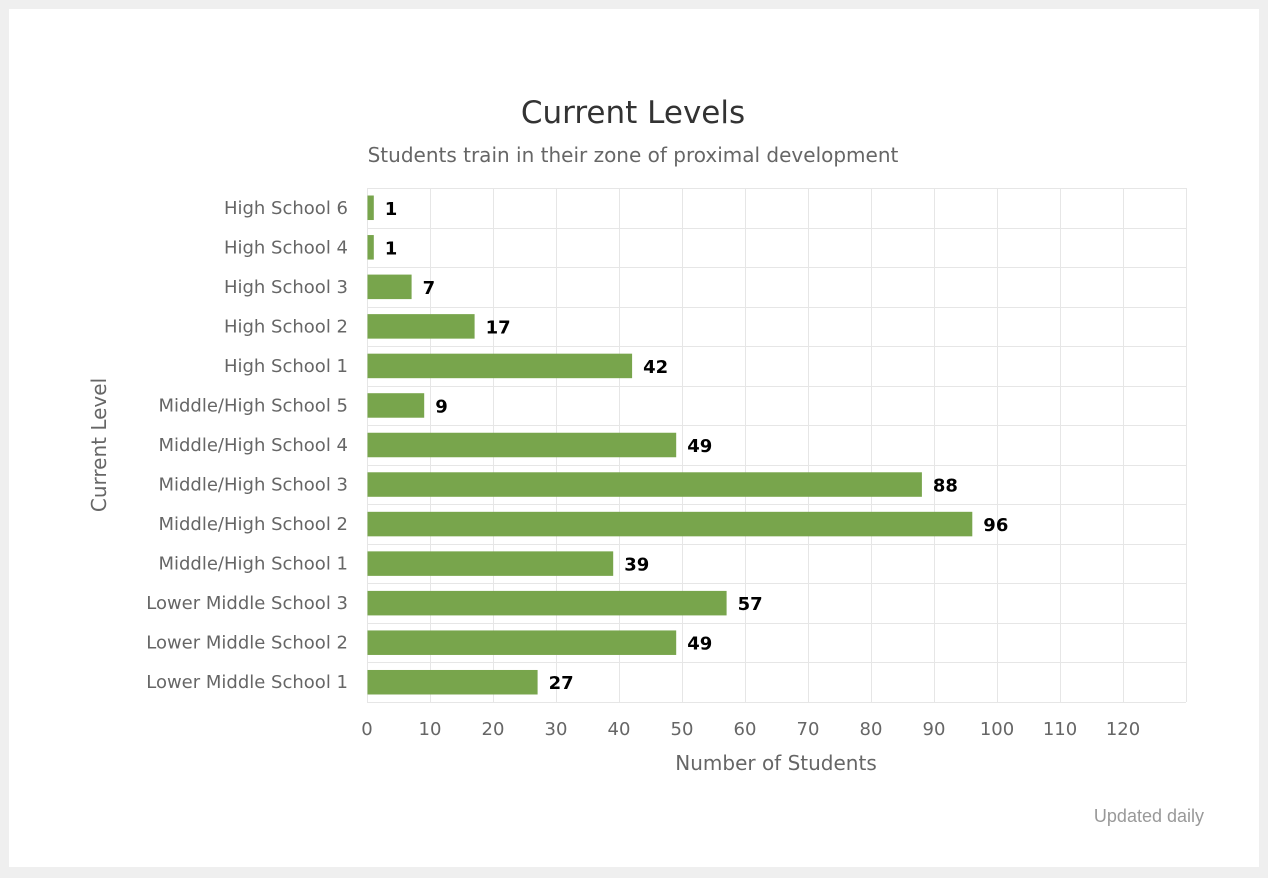  I want to click on data-label: 27, so click(561, 683).